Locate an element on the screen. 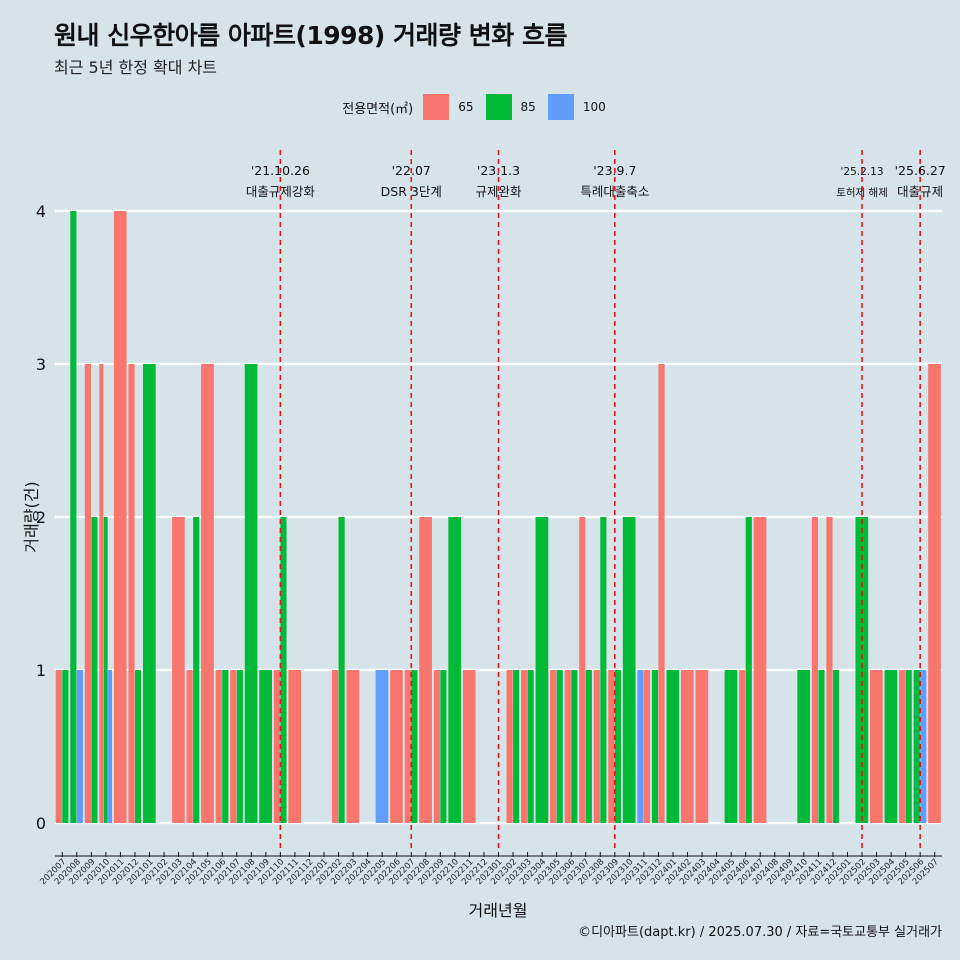 This screenshot has height=960, width=960. y-tick-label: 1 is located at coordinates (41, 670).